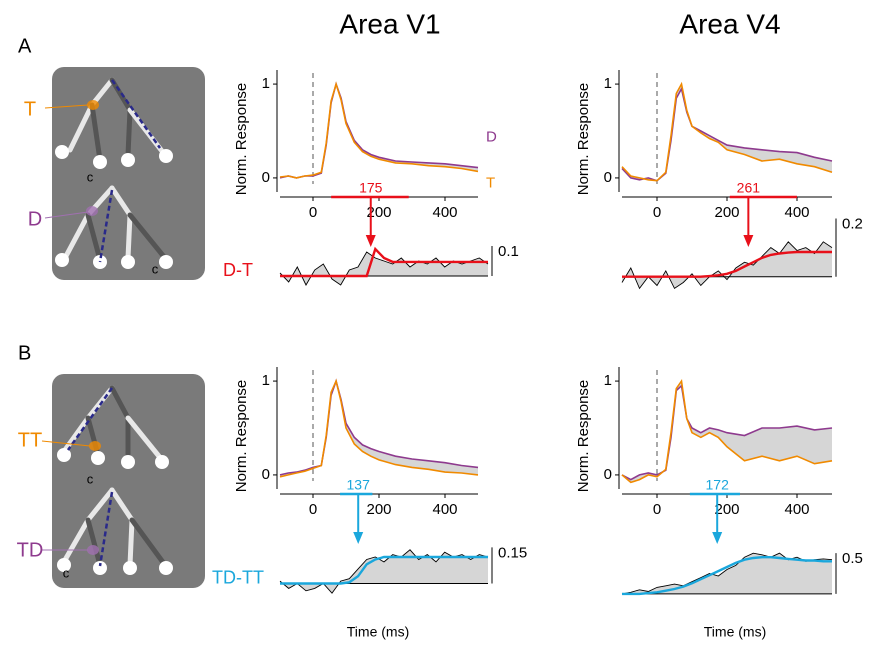 The width and height of the screenshot is (869, 645). What do you see at coordinates (490, 182) in the screenshot?
I see `series-label: T` at bounding box center [490, 182].